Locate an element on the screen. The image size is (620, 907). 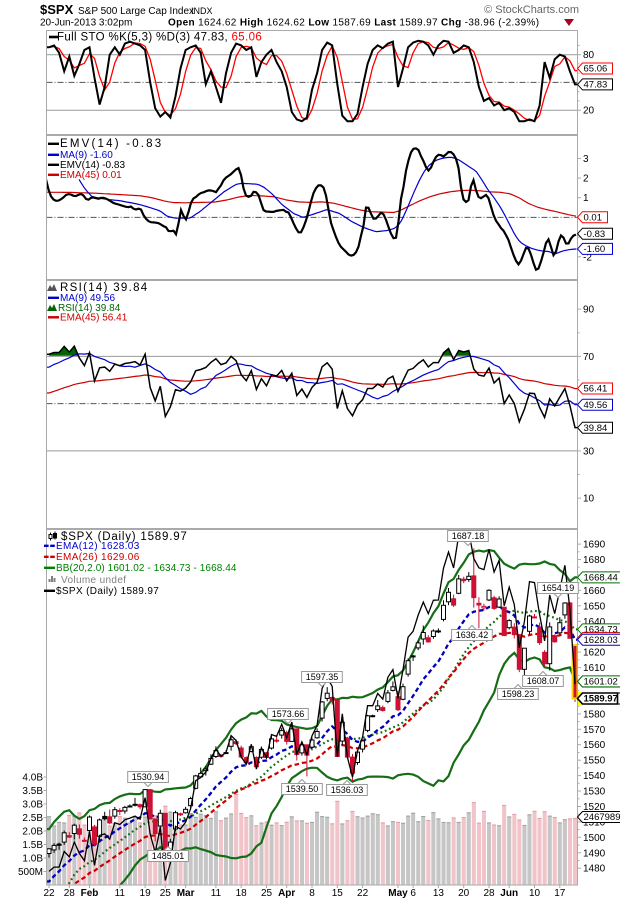
svg-text: 1 is located at coordinates (586, 198).